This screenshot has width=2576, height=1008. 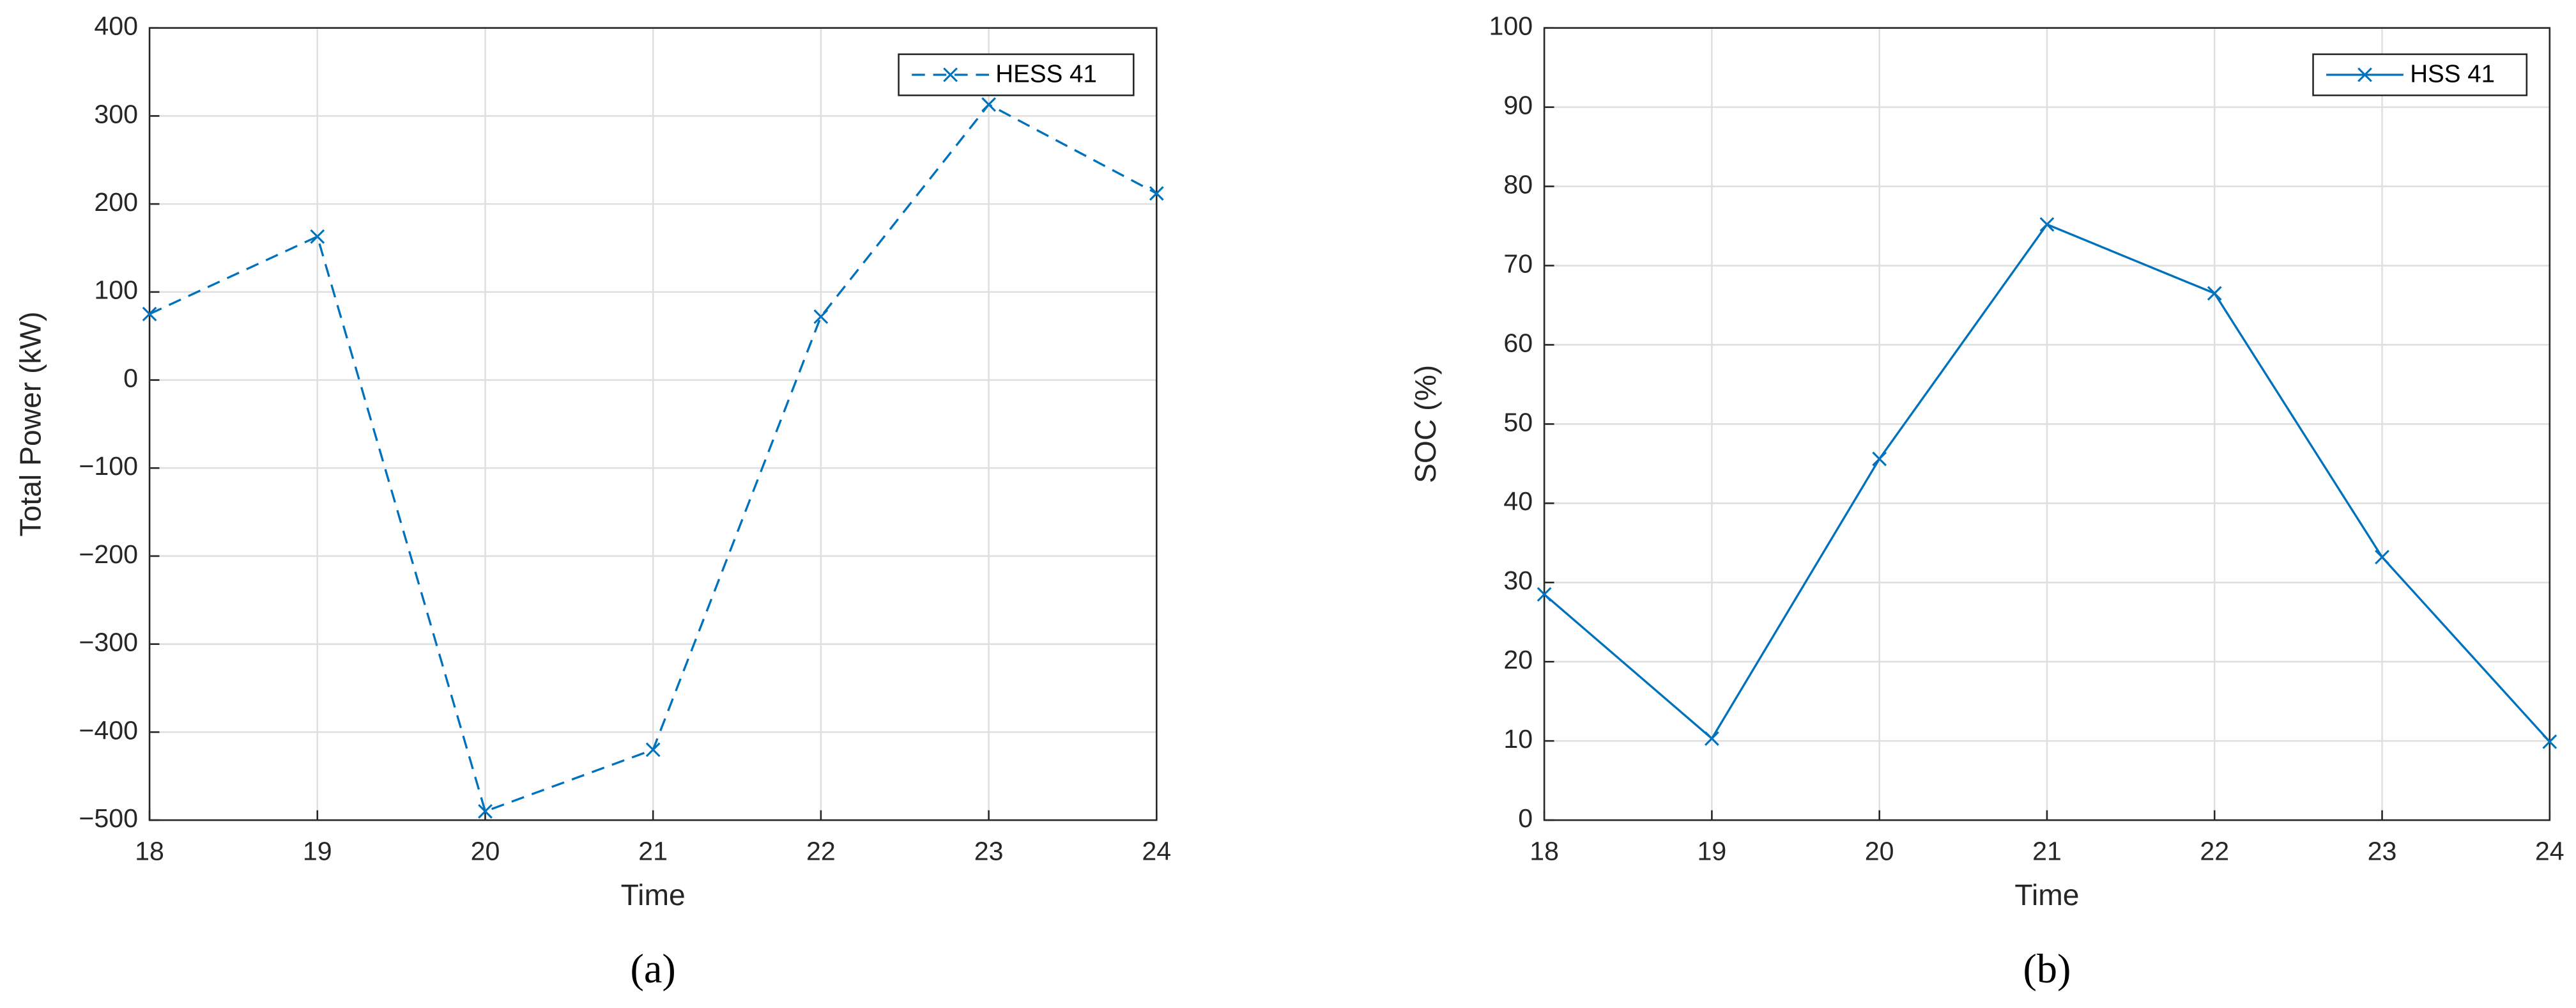 What do you see at coordinates (108, 818) in the screenshot?
I see `y-tick-label: −500` at bounding box center [108, 818].